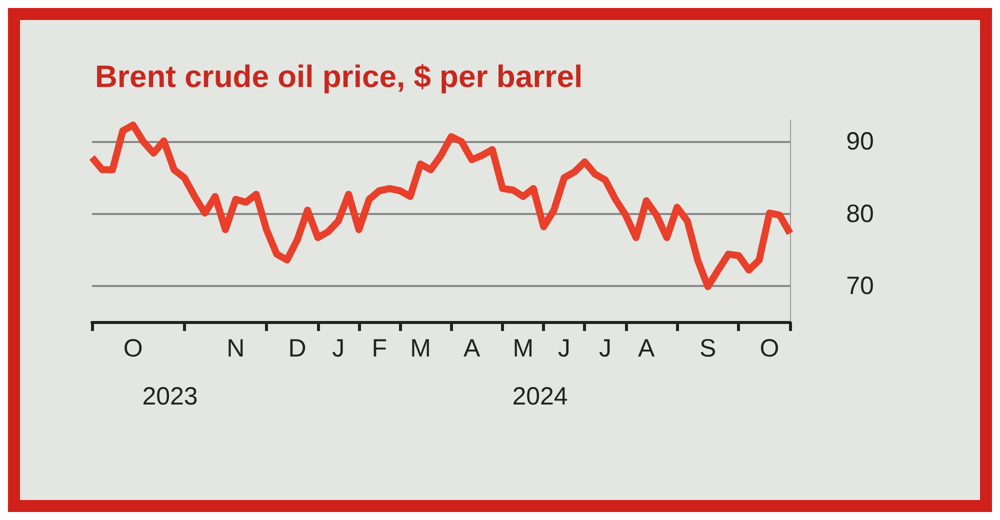 The image size is (1000, 520). I want to click on chart-title: Brent crude oil price, $ per barrel, so click(339, 76).